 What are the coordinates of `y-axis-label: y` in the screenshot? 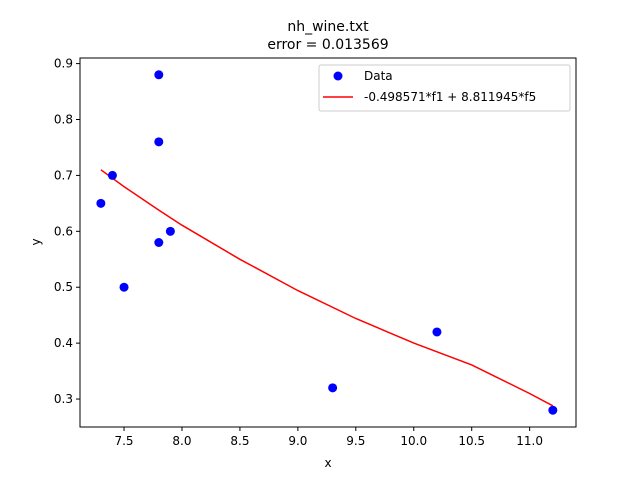 It's located at (36, 241).